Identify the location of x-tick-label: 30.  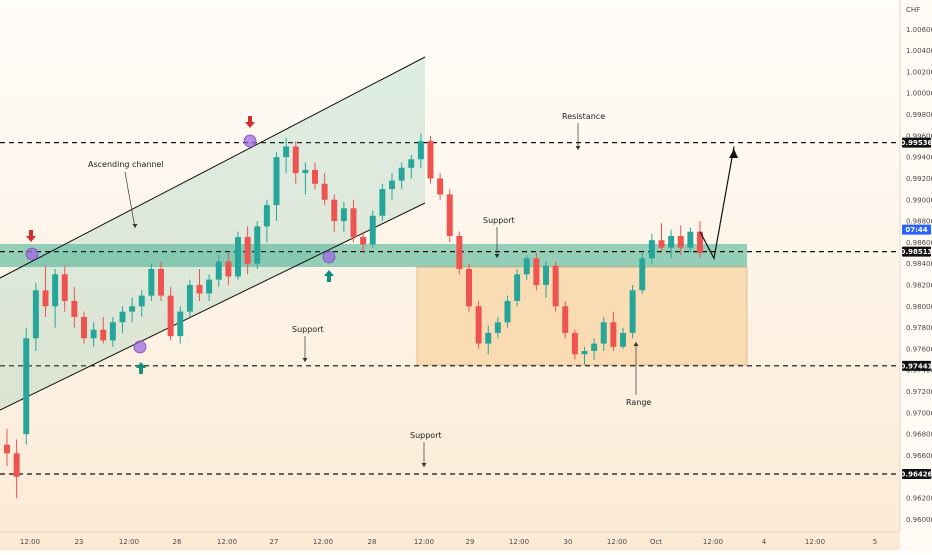
(568, 542).